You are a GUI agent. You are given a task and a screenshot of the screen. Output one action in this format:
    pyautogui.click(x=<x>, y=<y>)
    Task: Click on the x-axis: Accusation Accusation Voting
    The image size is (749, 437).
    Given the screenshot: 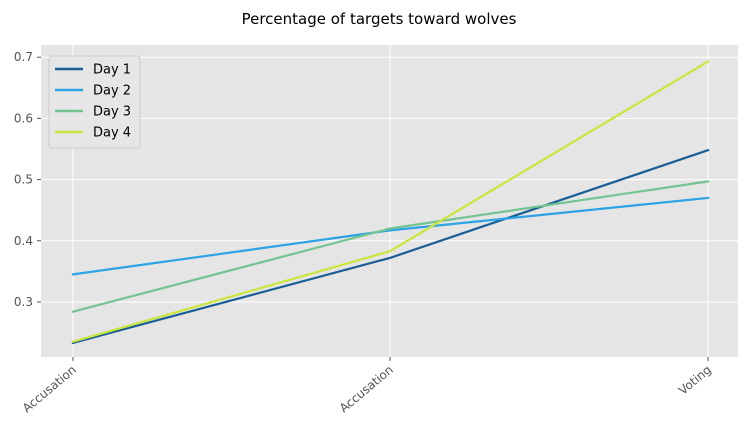 What is the action you would take?
    pyautogui.click(x=367, y=386)
    